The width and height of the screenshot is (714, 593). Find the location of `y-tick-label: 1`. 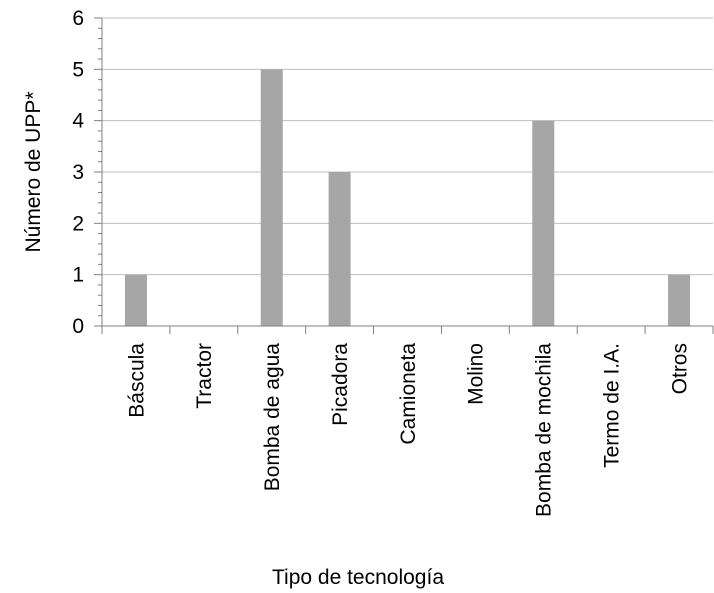

y-tick-label: 1 is located at coordinates (78, 275).